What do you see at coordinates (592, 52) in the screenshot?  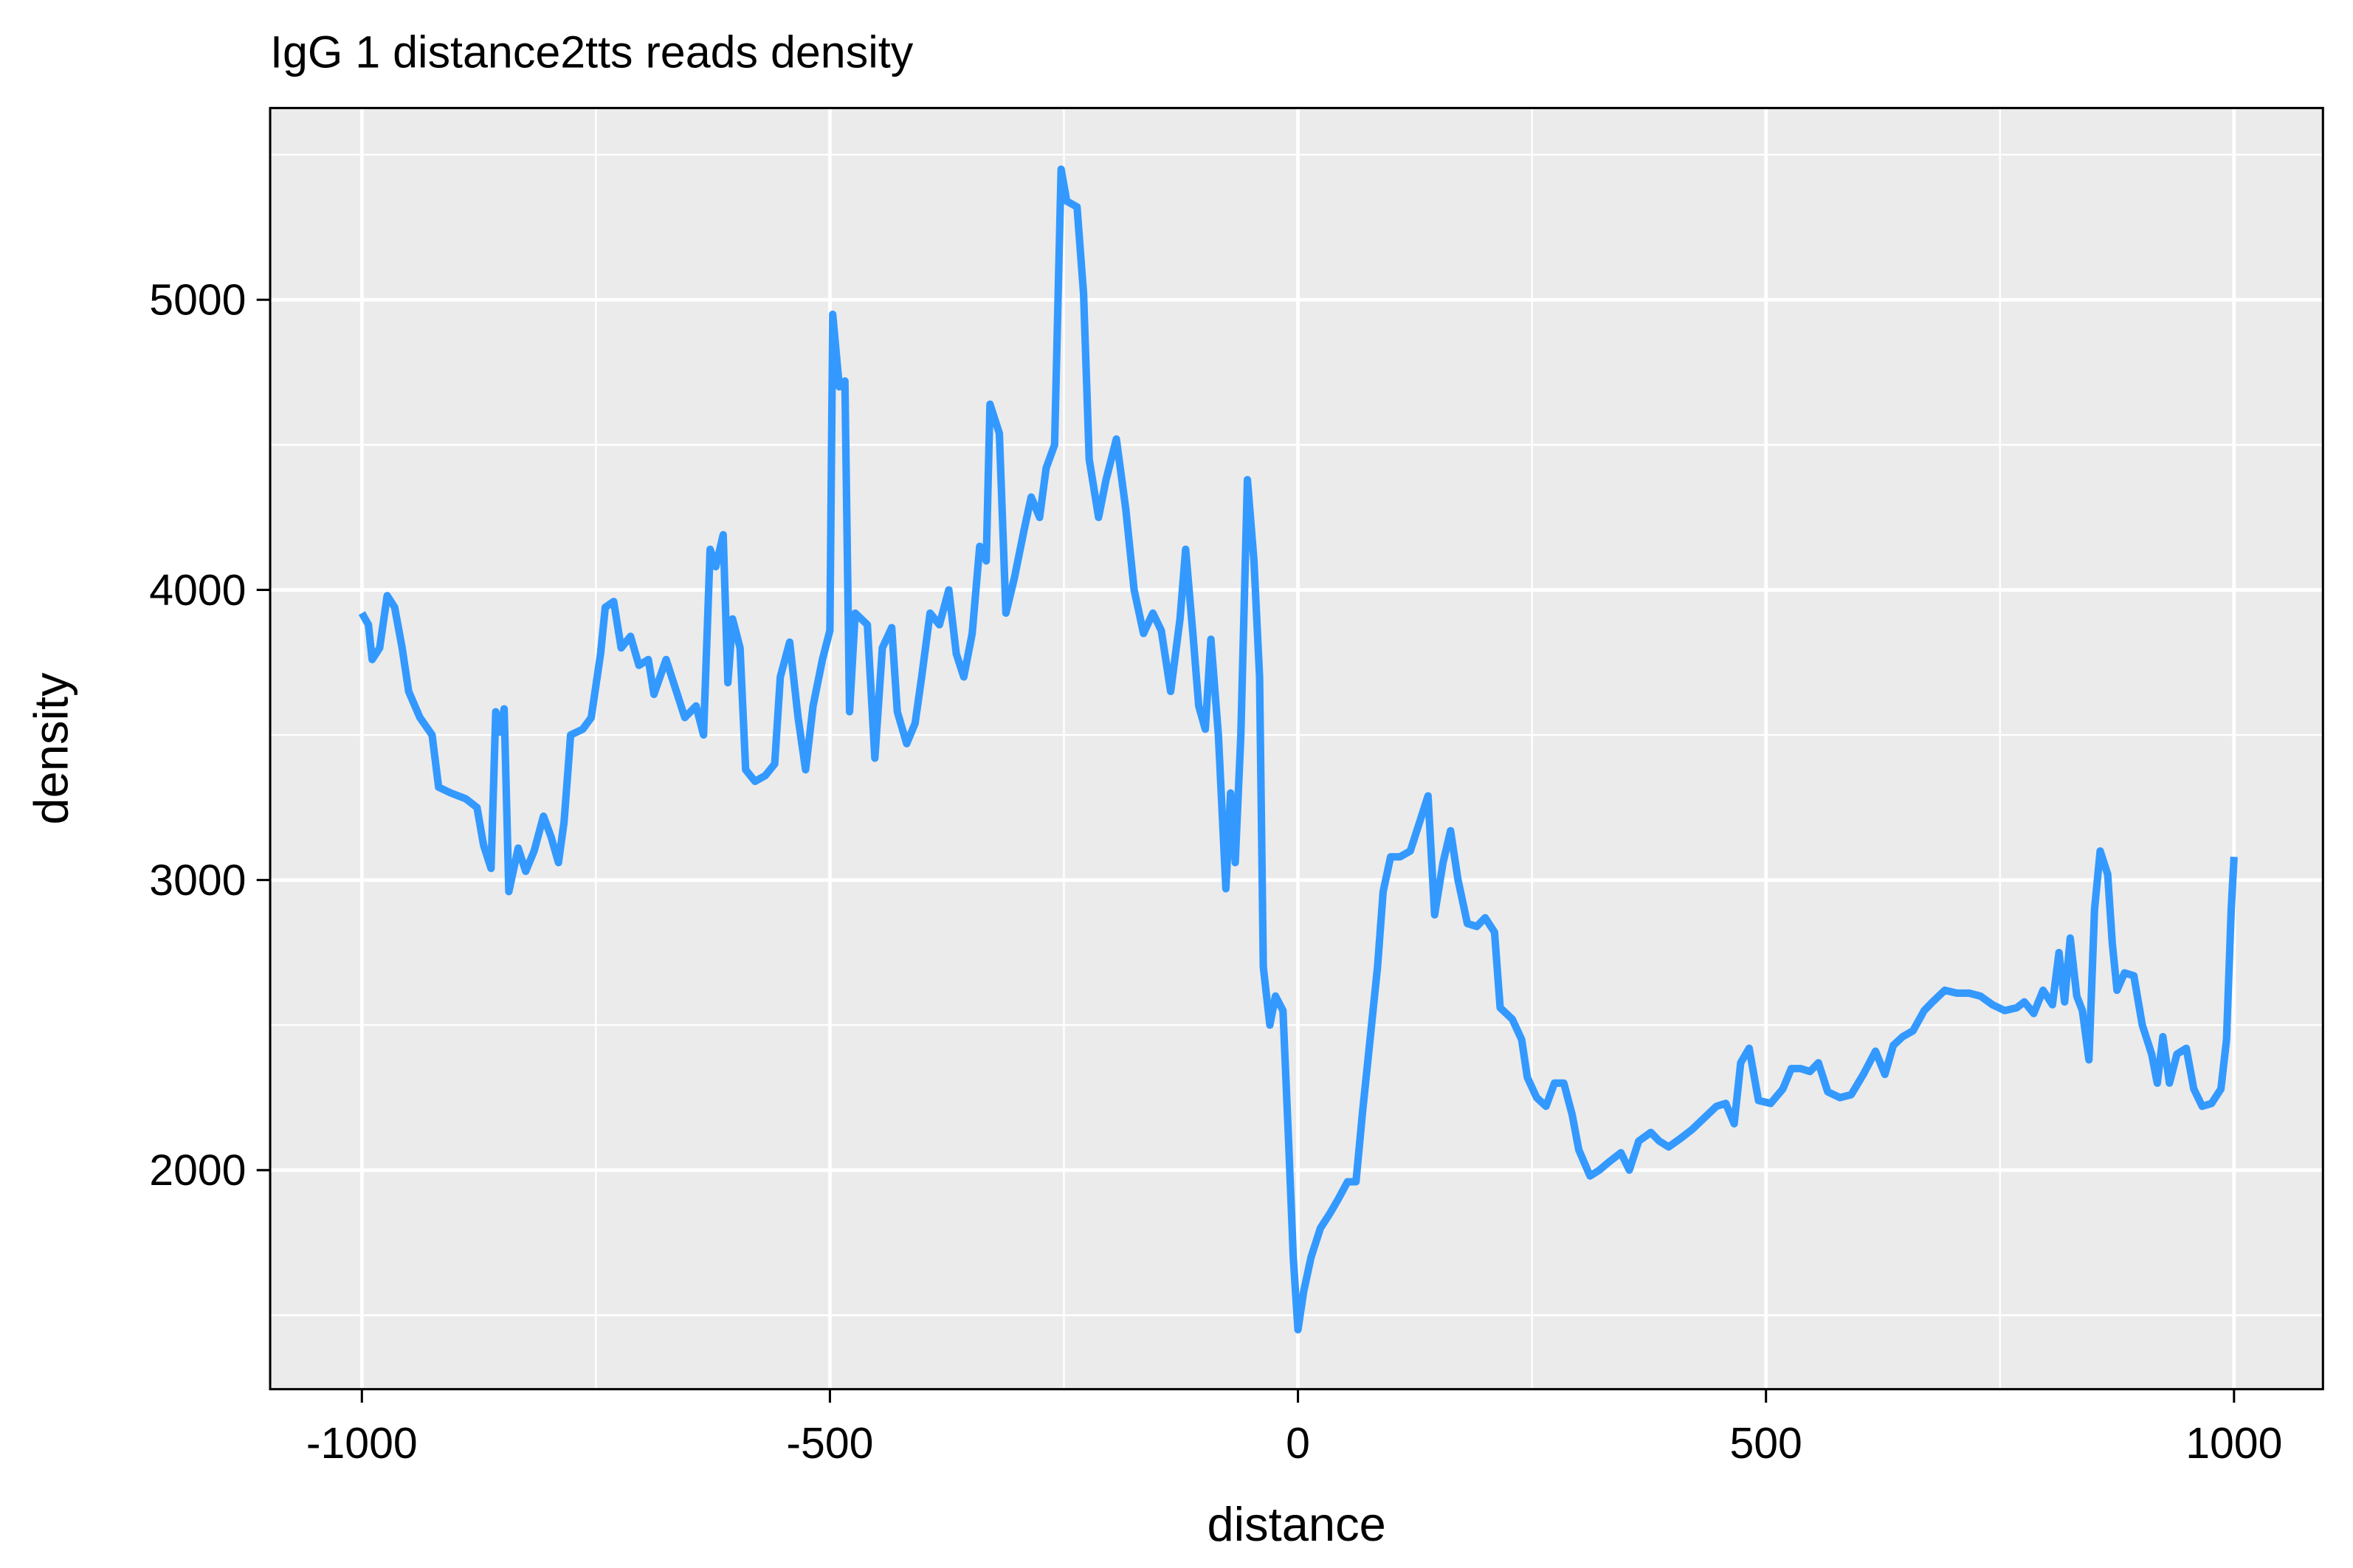 I see `chart-title: IgG 1 distance2tts reads density` at bounding box center [592, 52].